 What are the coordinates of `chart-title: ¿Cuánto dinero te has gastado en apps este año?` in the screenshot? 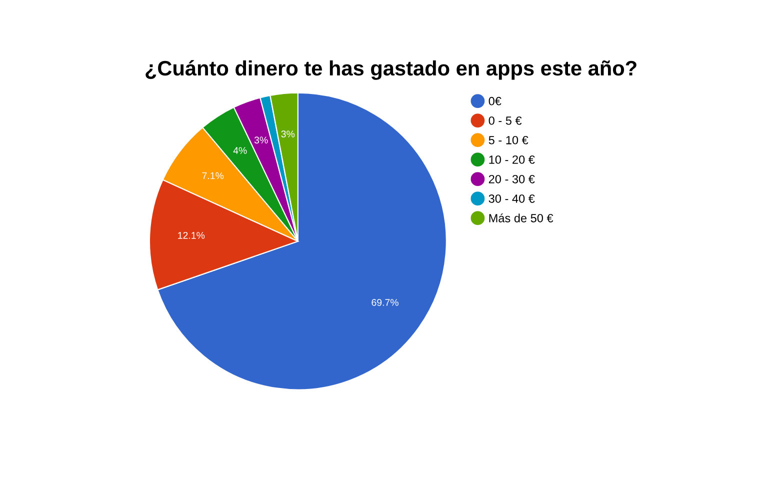 It's located at (391, 70).